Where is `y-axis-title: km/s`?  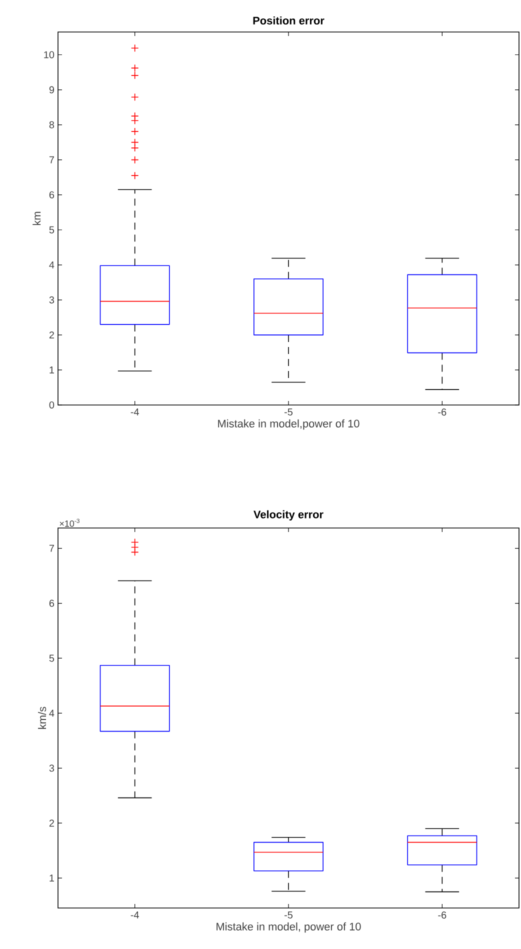 y-axis-title: km/s is located at coordinates (42, 717).